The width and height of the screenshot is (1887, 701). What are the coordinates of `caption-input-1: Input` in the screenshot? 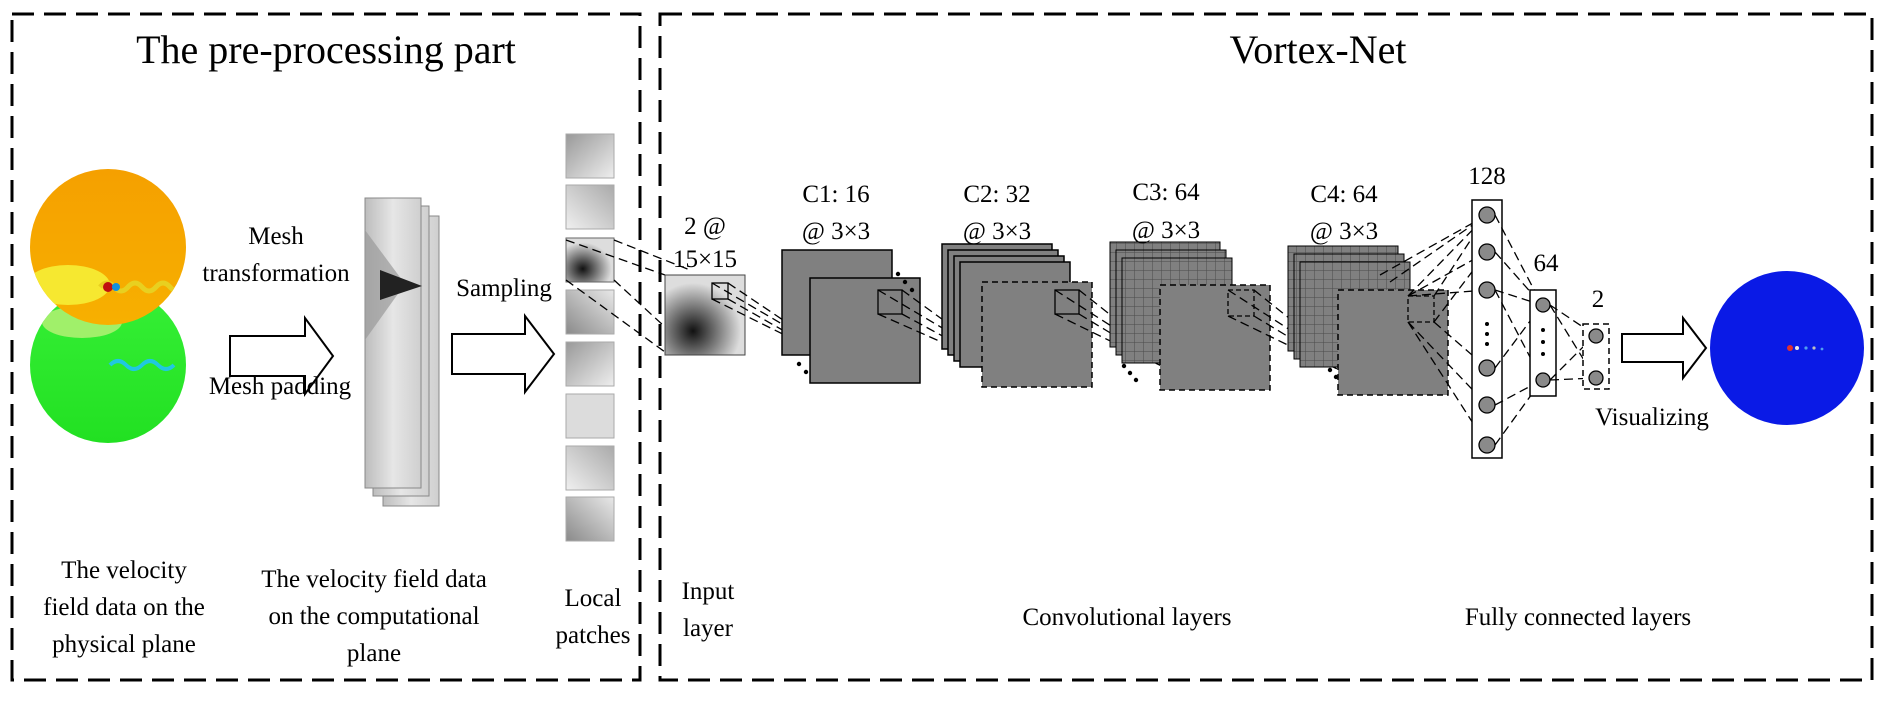 It's located at (708, 591).